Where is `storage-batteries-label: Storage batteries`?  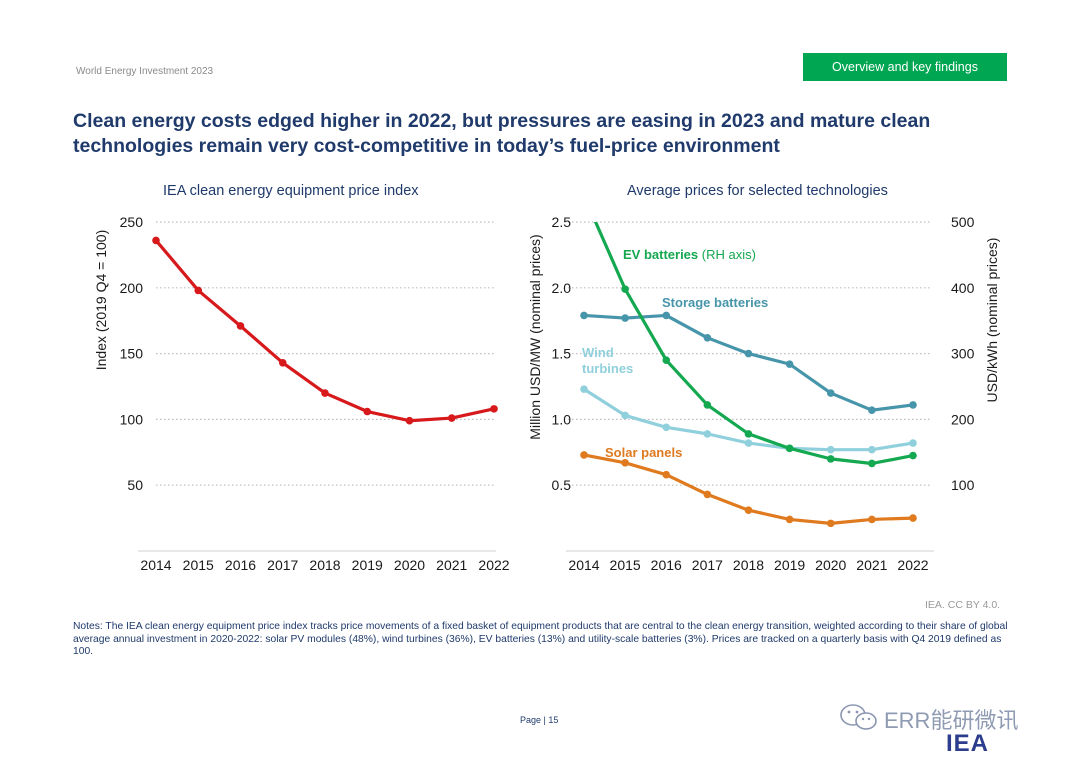
storage-batteries-label: Storage batteries is located at coordinates (715, 302).